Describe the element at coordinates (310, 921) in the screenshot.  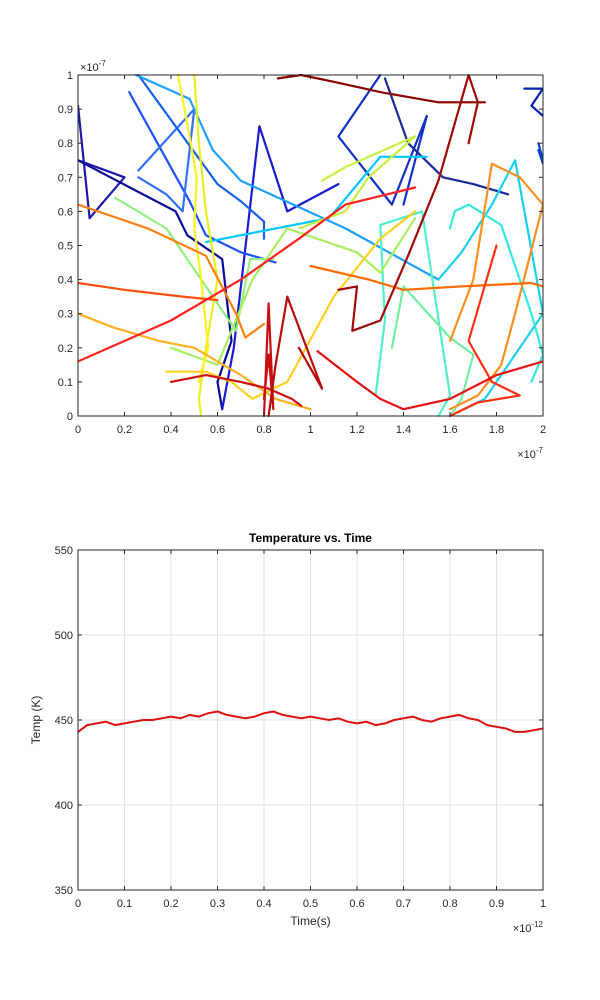
I see `temp-x-axis-label: Time(s)` at that location.